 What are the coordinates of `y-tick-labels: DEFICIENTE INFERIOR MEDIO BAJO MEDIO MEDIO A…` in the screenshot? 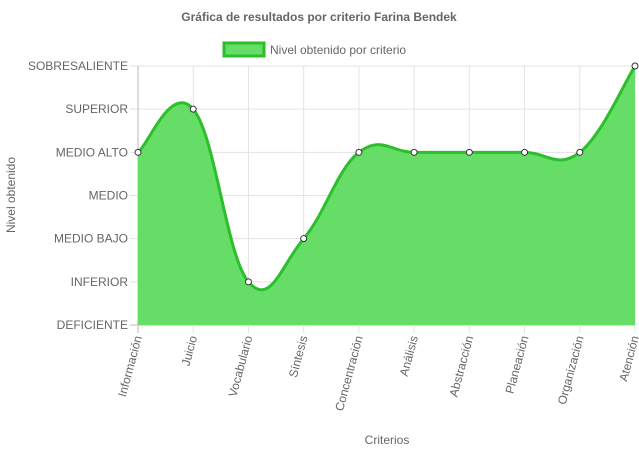 It's located at (78, 195).